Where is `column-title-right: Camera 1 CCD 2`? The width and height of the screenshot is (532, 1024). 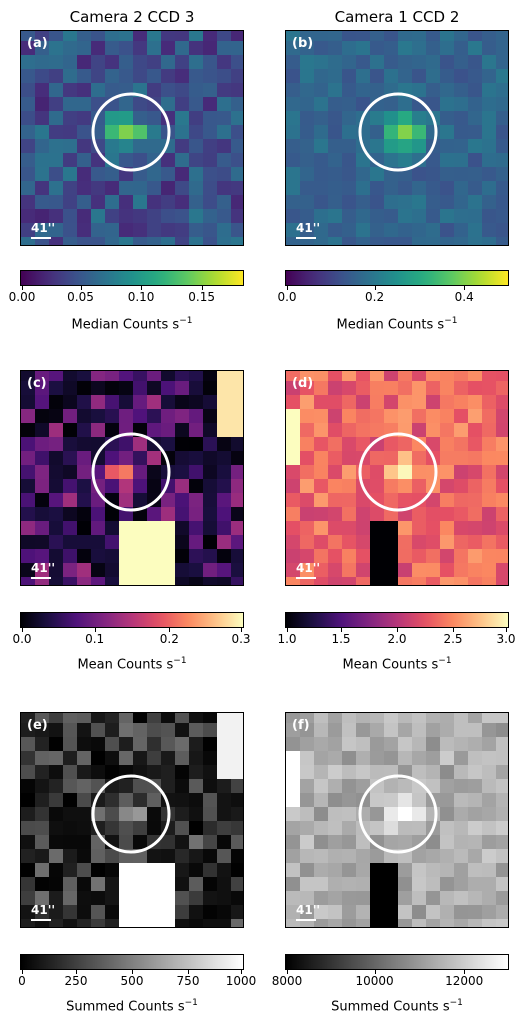
column-title-right: Camera 1 CCD 2 is located at coordinates (397, 17).